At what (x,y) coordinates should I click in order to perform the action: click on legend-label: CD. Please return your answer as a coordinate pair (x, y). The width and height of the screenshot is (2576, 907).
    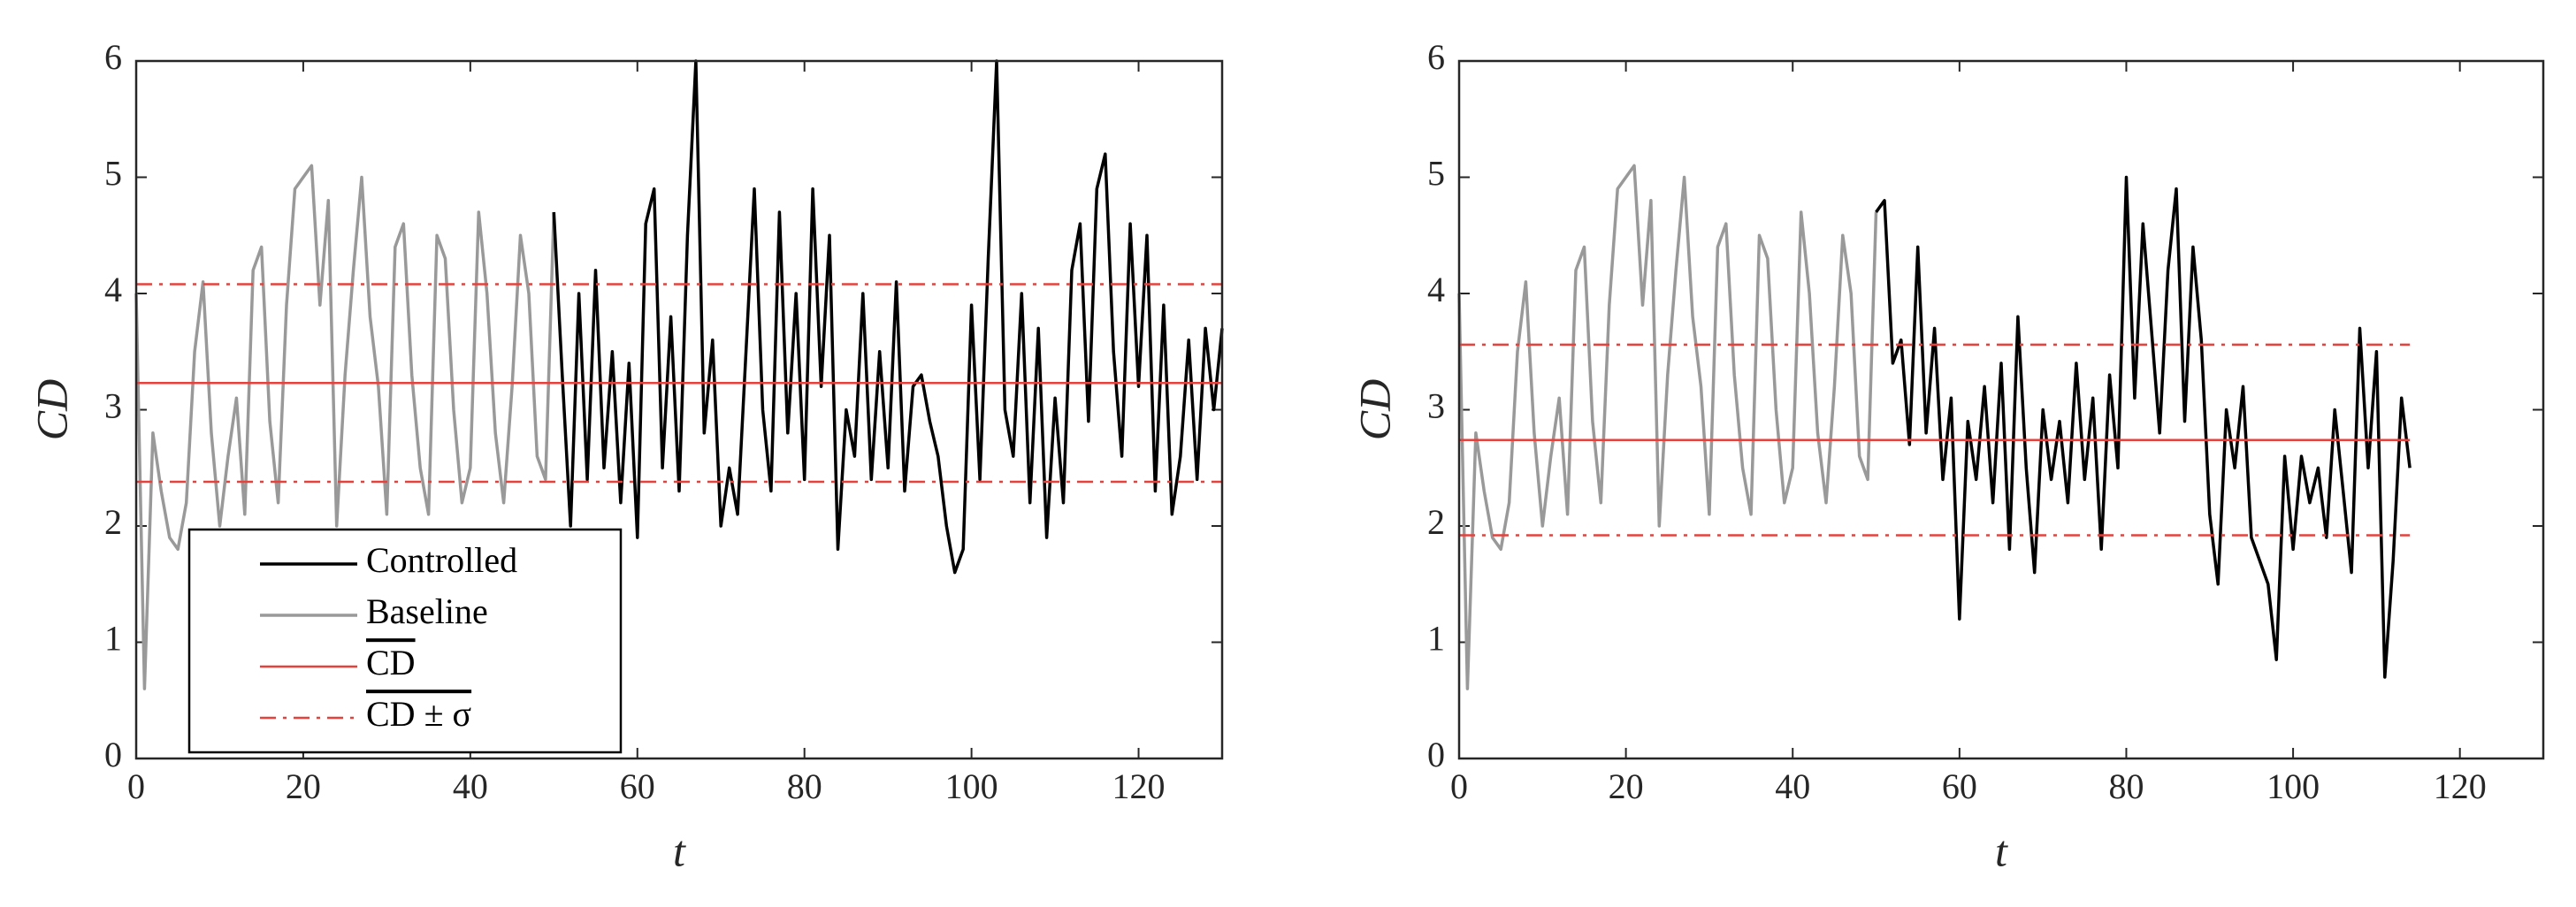
    Looking at the image, I should click on (391, 663).